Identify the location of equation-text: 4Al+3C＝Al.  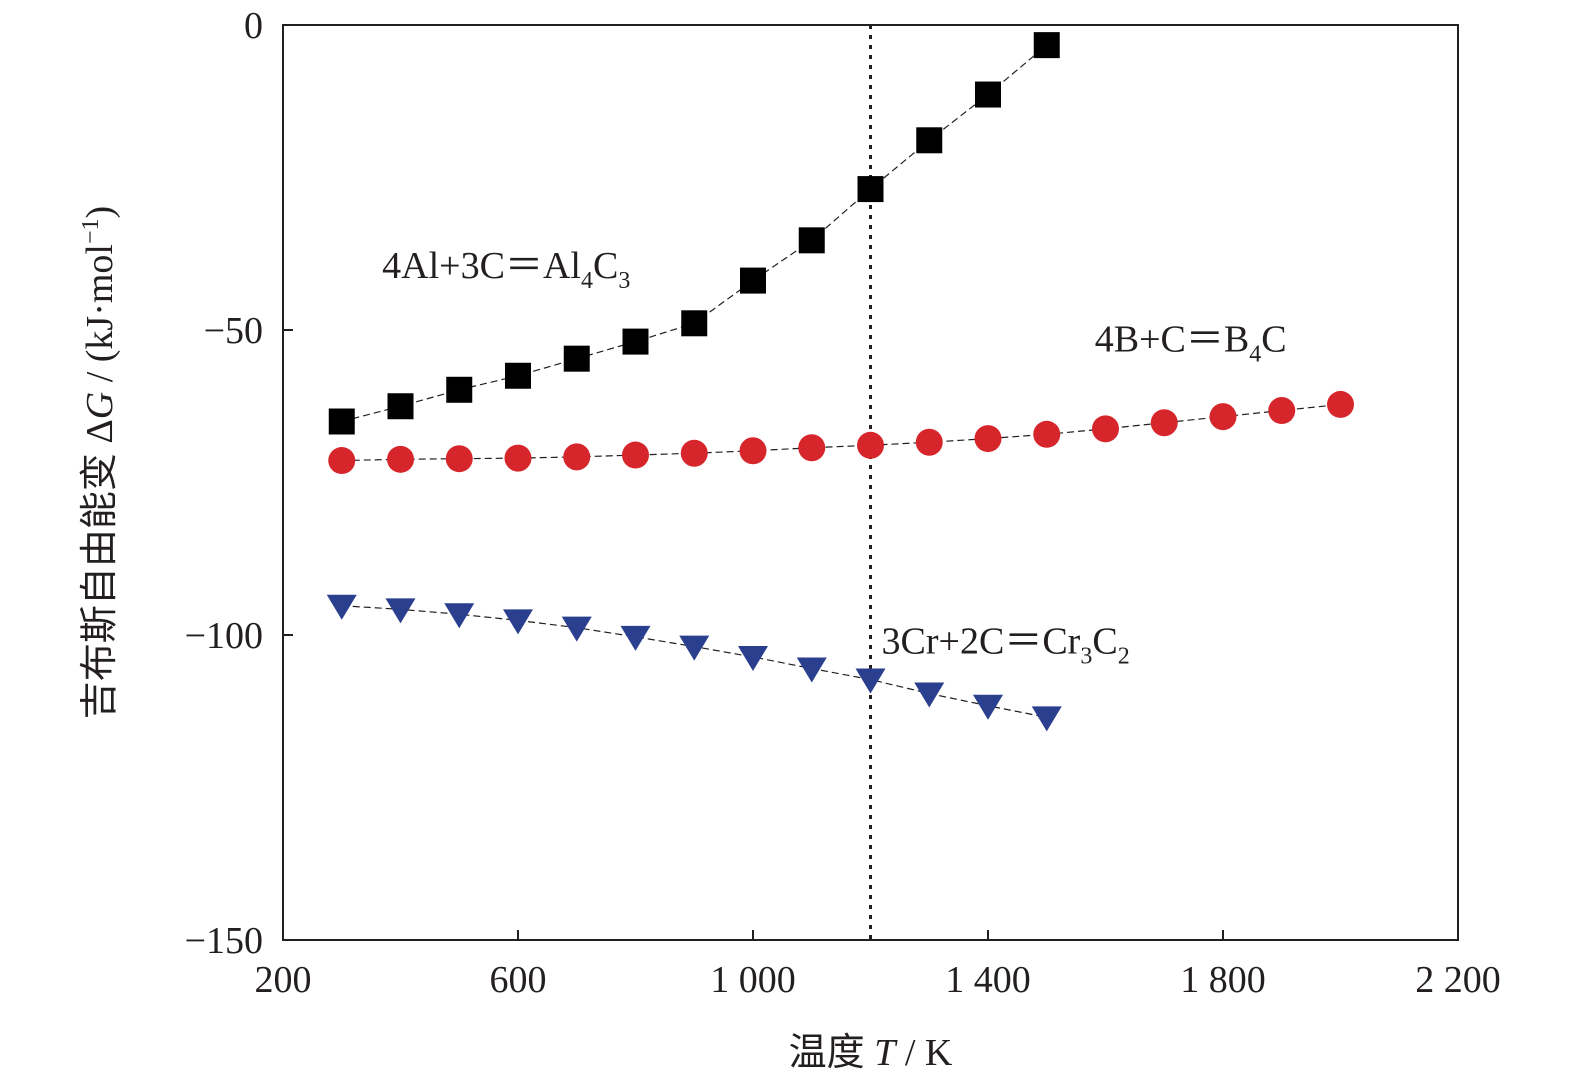
(481, 266).